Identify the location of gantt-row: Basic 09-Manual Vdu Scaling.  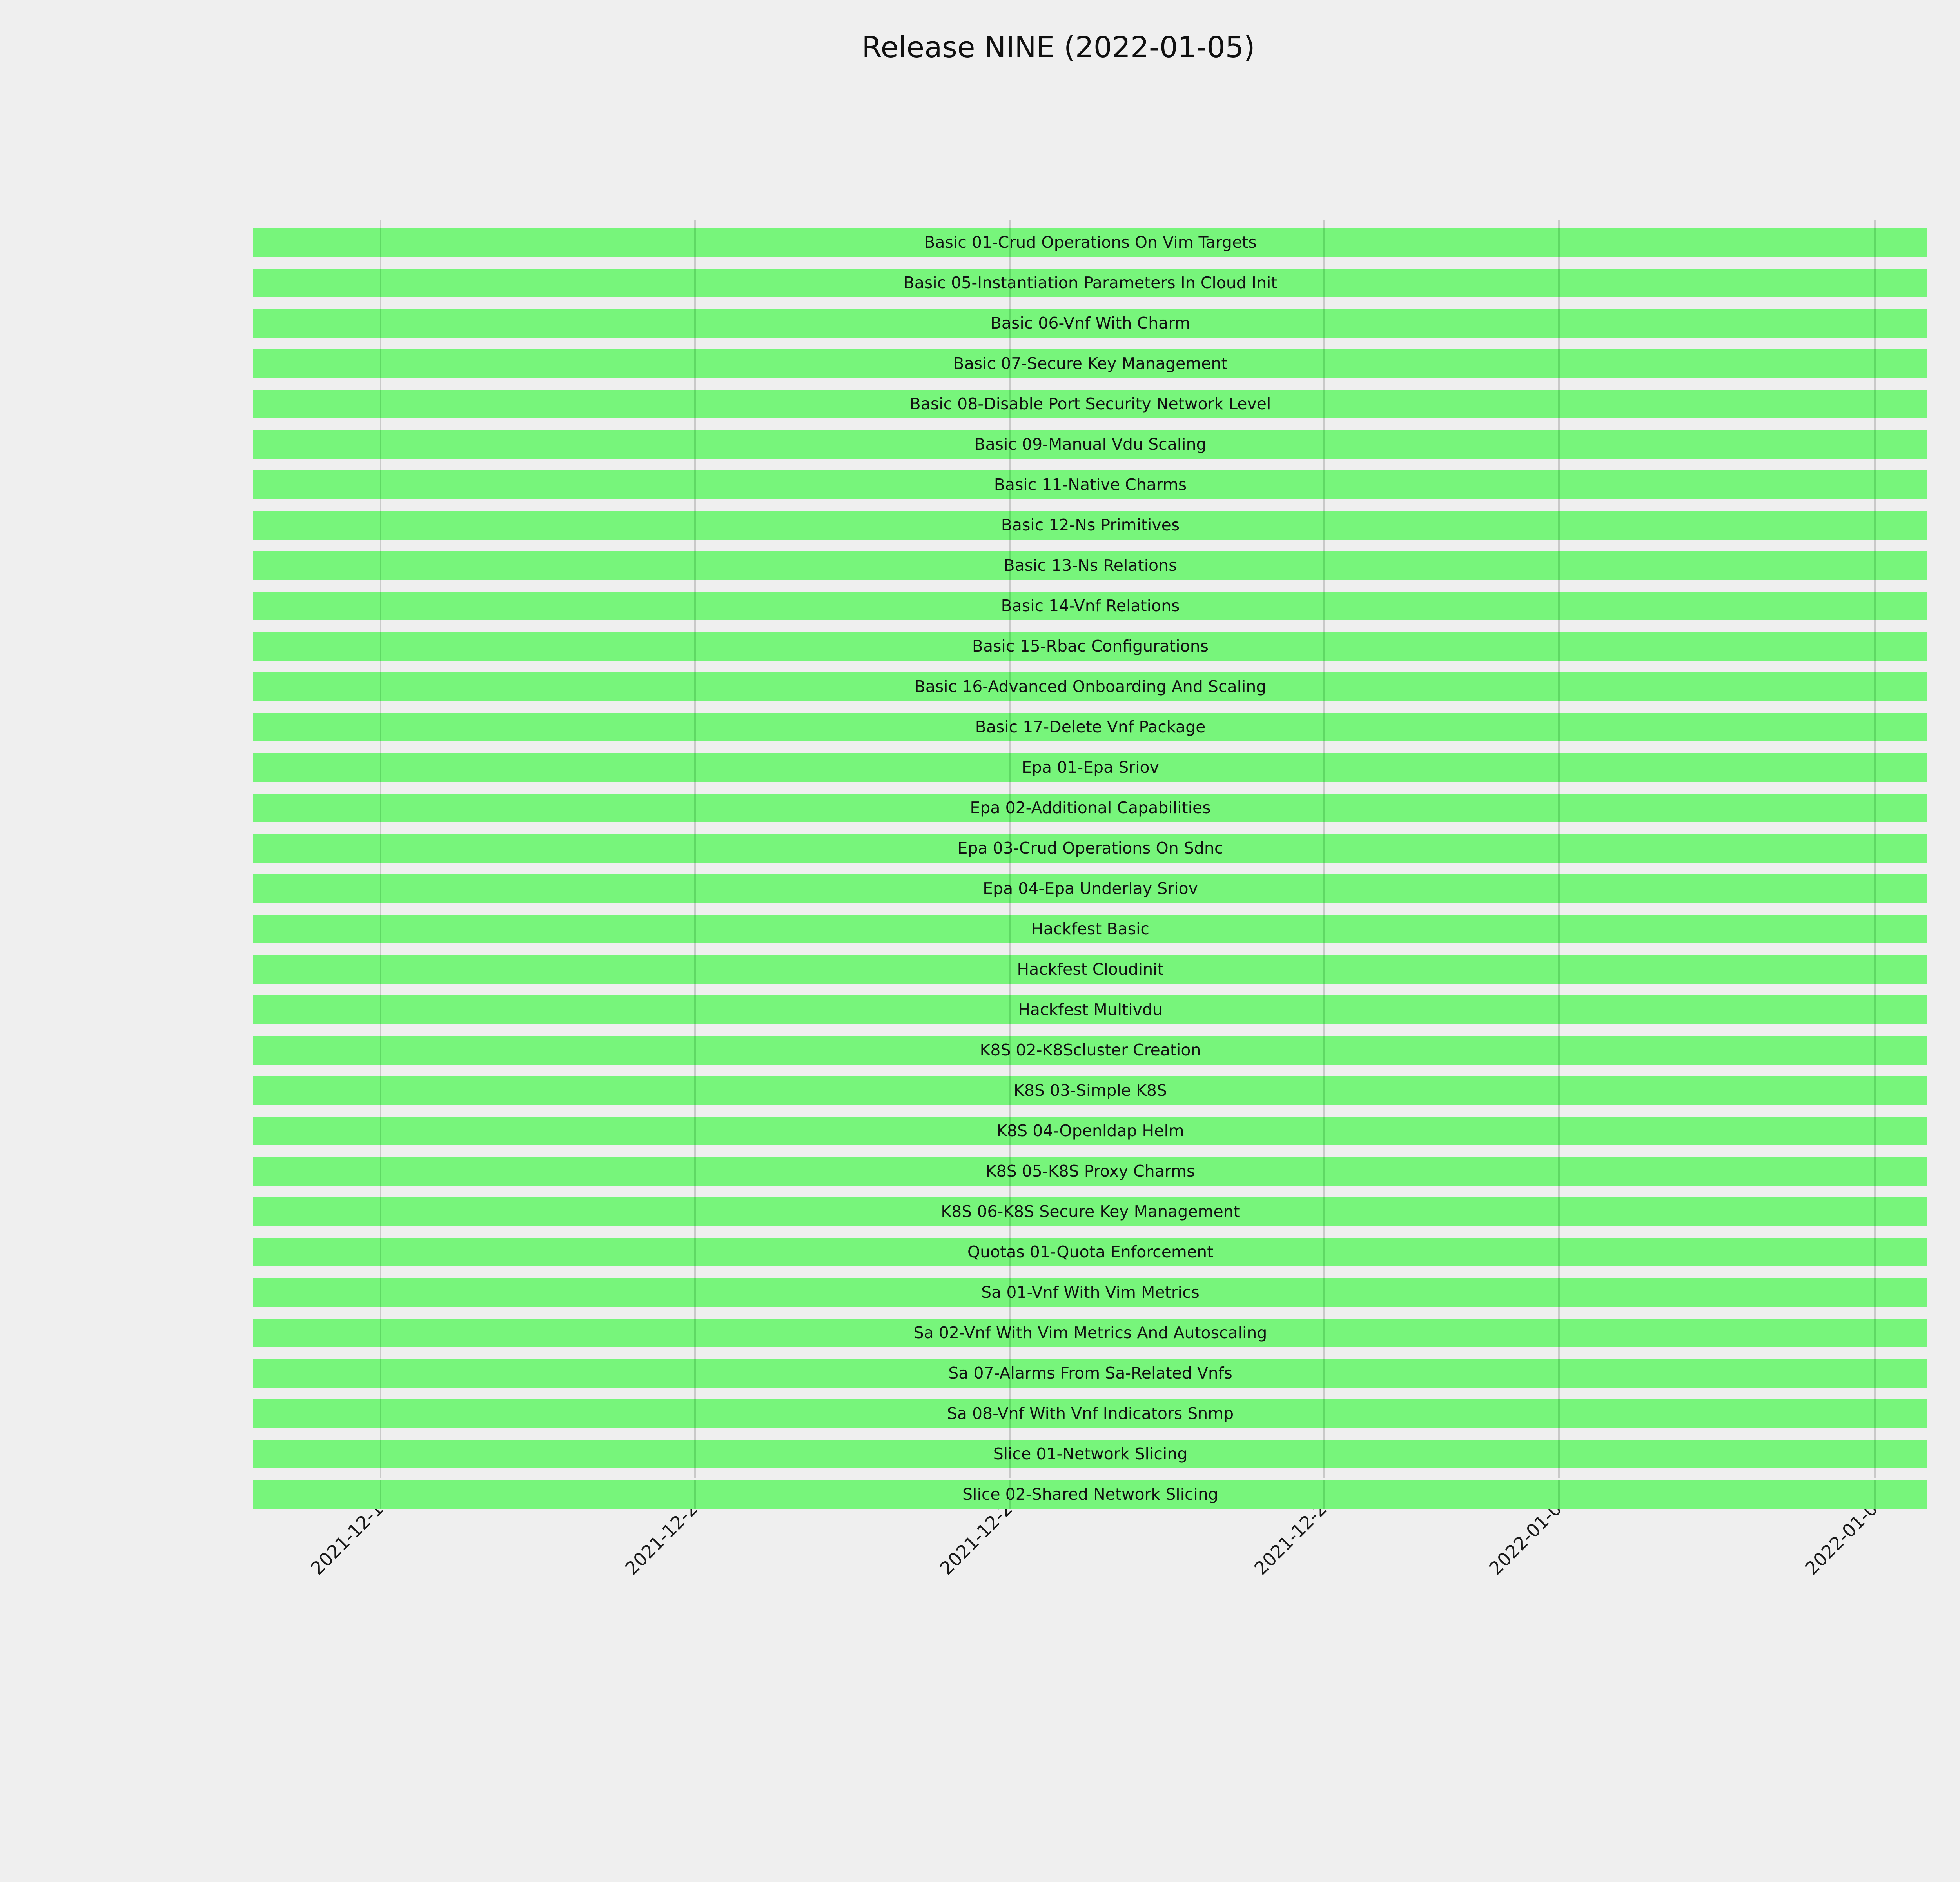
(1090, 444).